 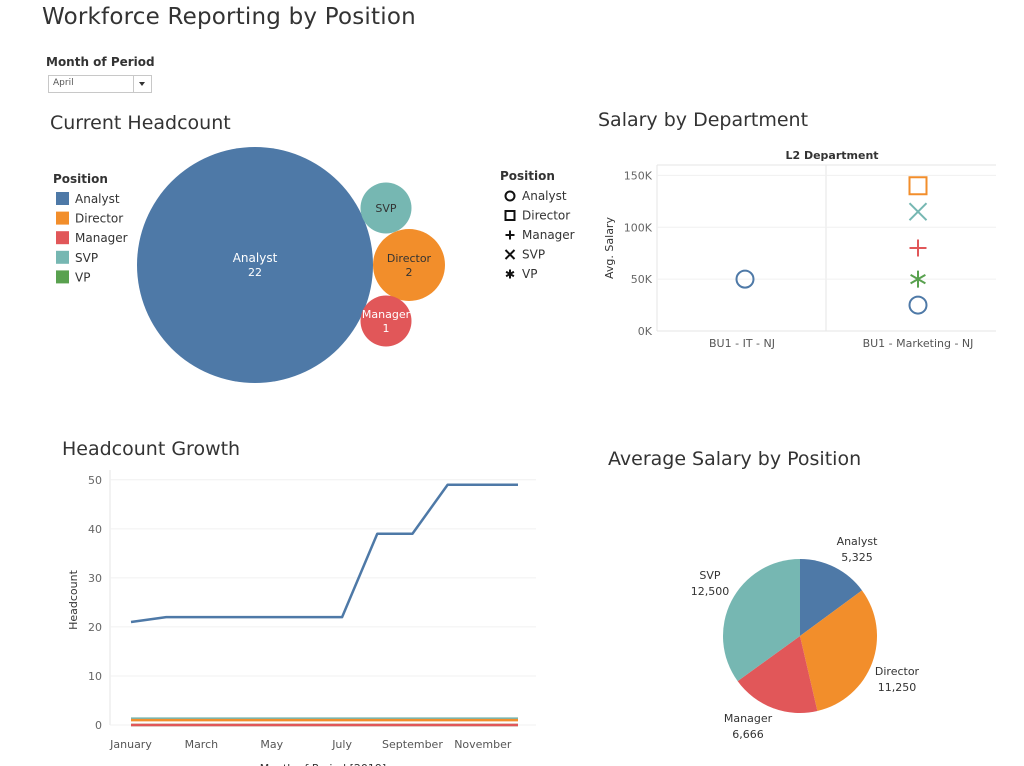 What do you see at coordinates (858, 541) in the screenshot?
I see `pie-label-analyst: Analyst` at bounding box center [858, 541].